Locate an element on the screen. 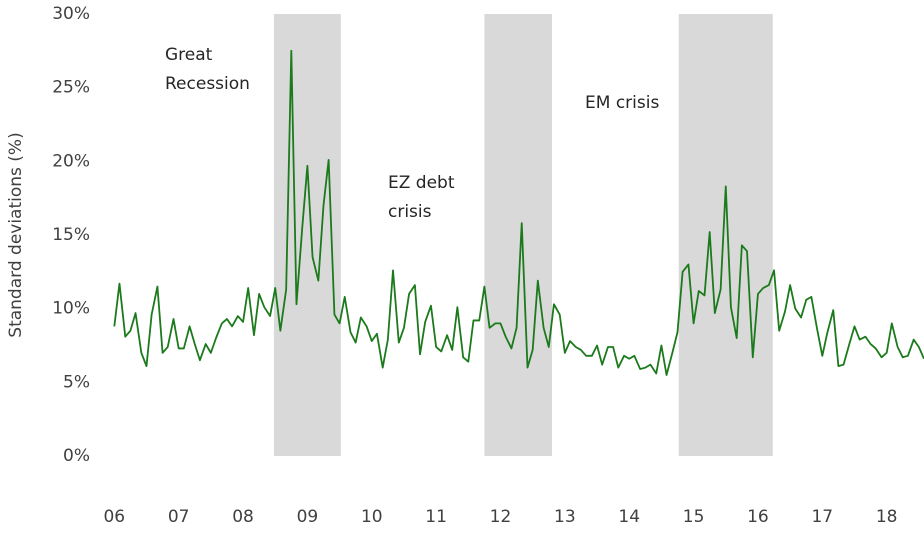 The width and height of the screenshot is (924, 533). x-tick-label: 08 is located at coordinates (243, 517).